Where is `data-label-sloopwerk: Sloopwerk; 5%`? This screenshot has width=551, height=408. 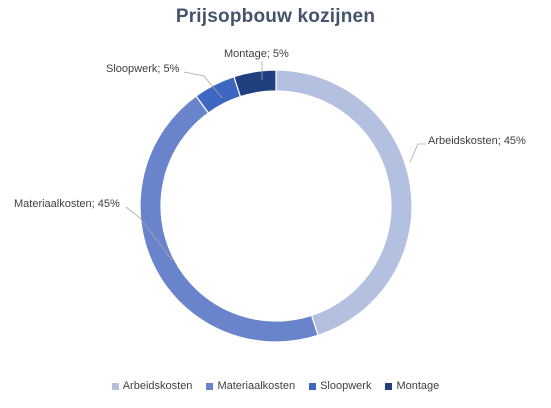
data-label-sloopwerk: Sloopwerk; 5% is located at coordinates (143, 69).